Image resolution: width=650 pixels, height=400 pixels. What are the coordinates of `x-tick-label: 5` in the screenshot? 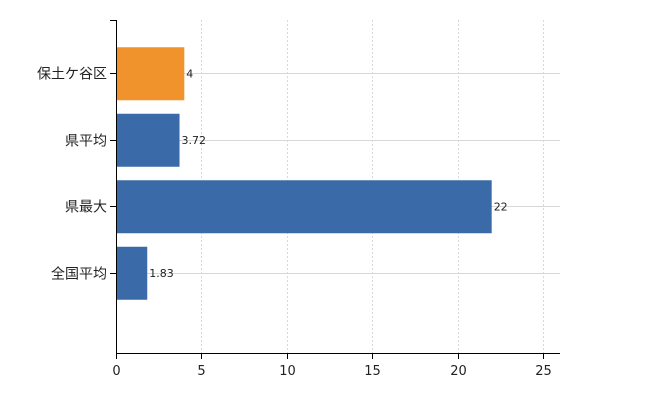 It's located at (201, 371).